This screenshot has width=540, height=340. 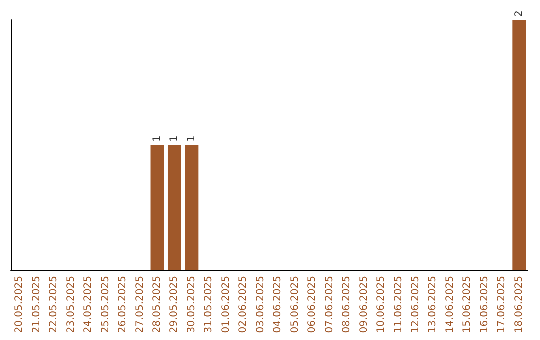 I want to click on x-tick-label: 25.05.2025, so click(x=106, y=305).